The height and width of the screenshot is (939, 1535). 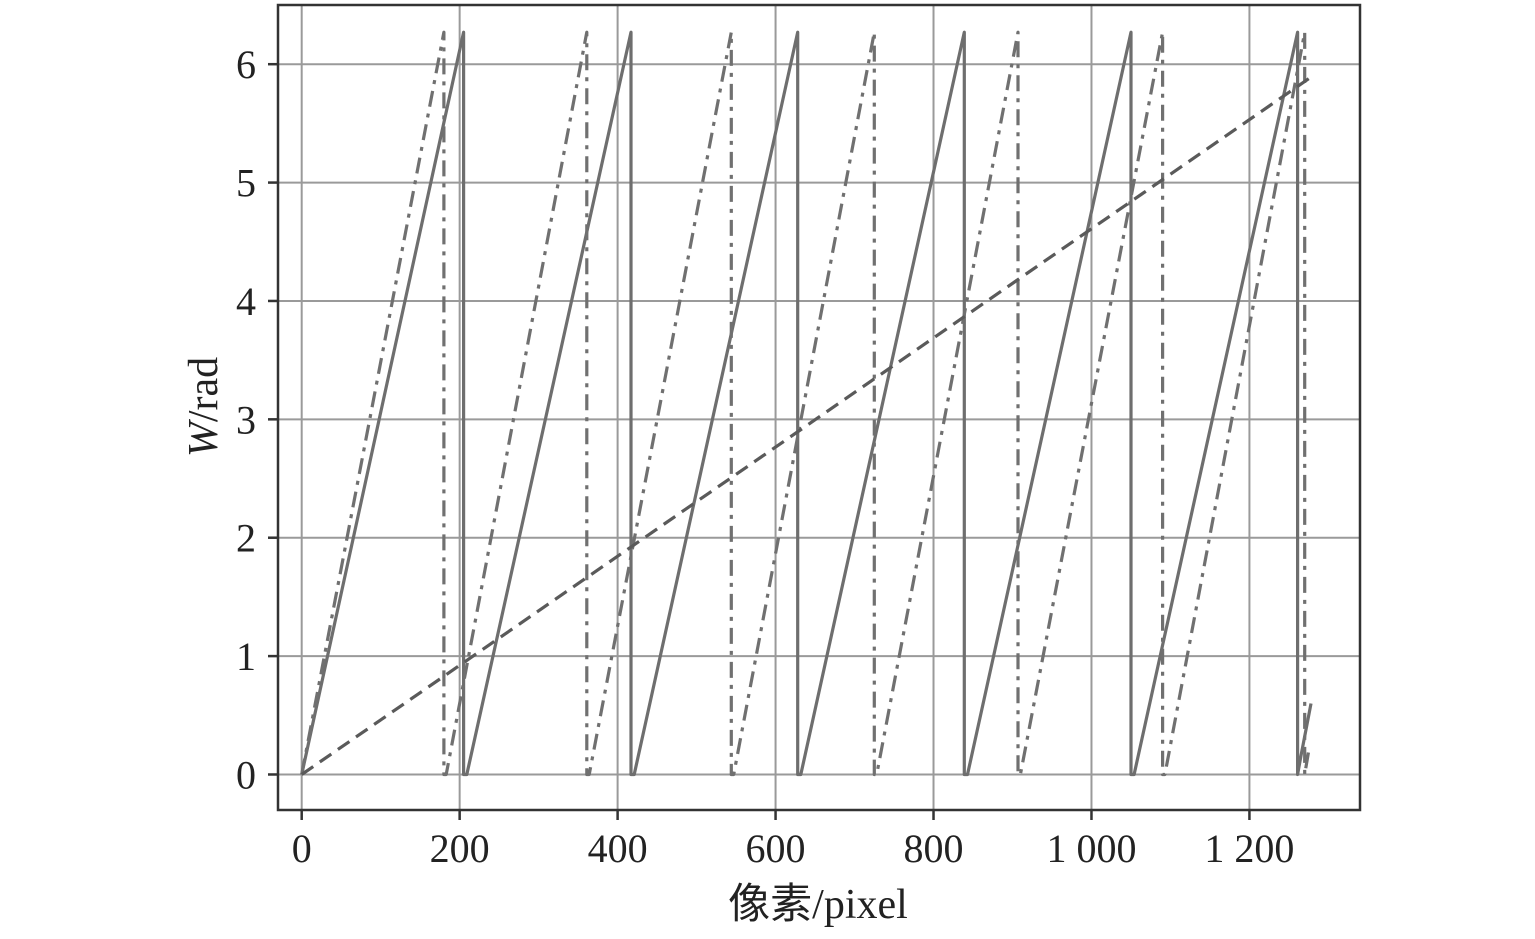 What do you see at coordinates (246, 183) in the screenshot?
I see `y-tick-label: 5` at bounding box center [246, 183].